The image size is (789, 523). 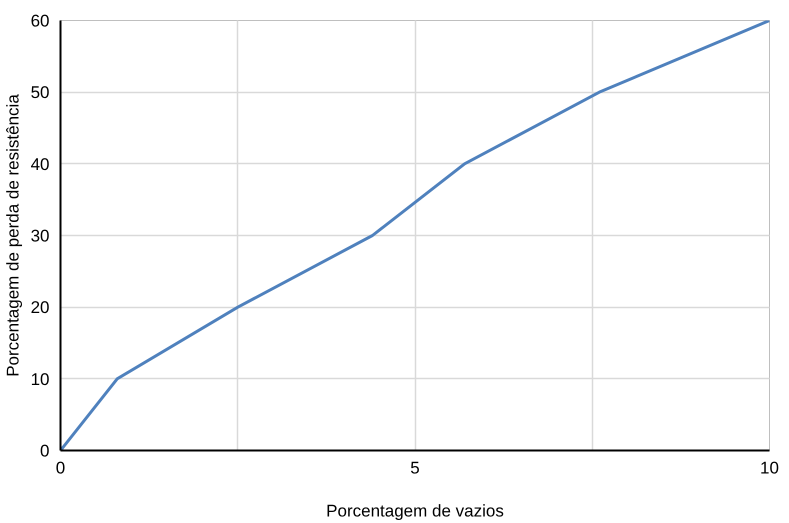 I want to click on y-tick-label: 10, so click(x=40, y=379).